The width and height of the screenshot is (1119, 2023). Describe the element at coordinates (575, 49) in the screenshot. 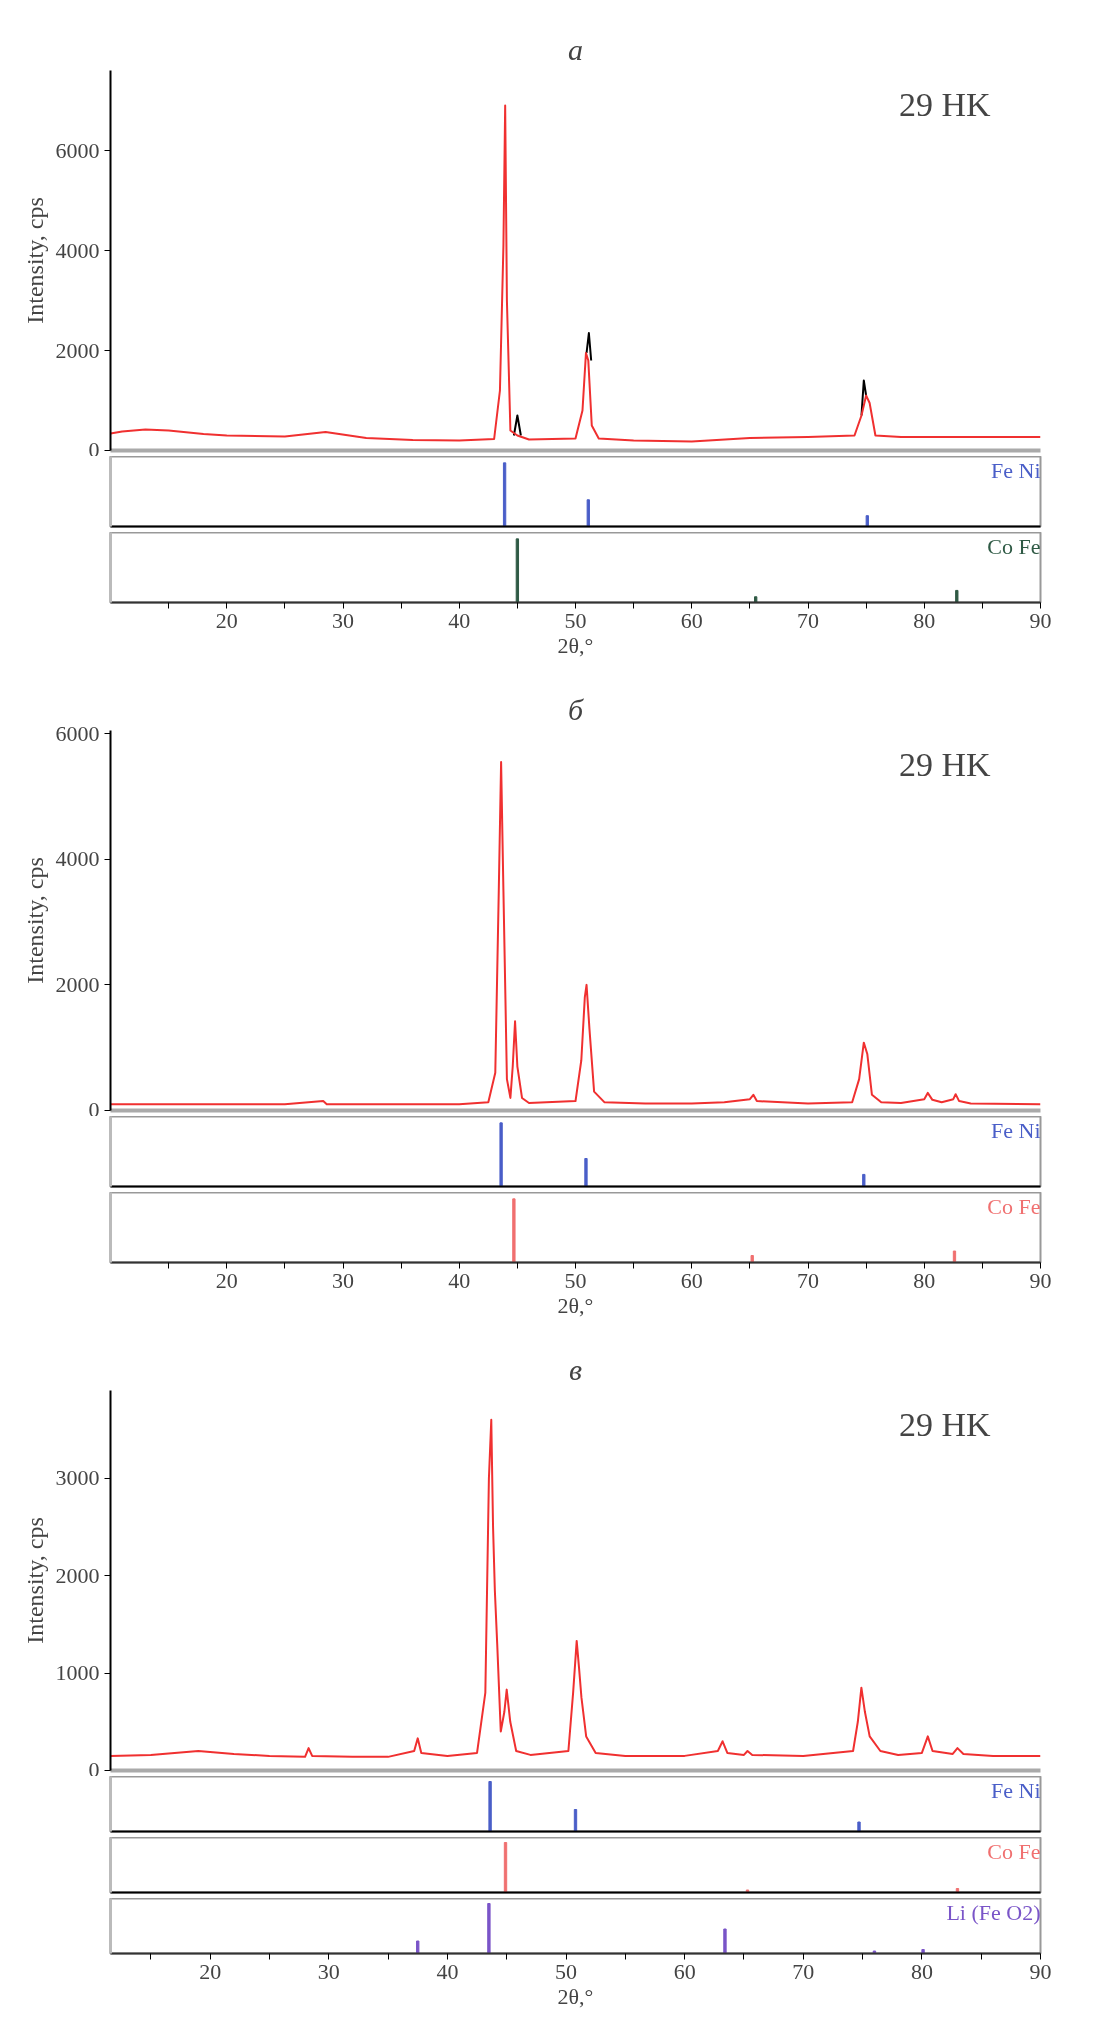

I see `chart-title: а` at that location.